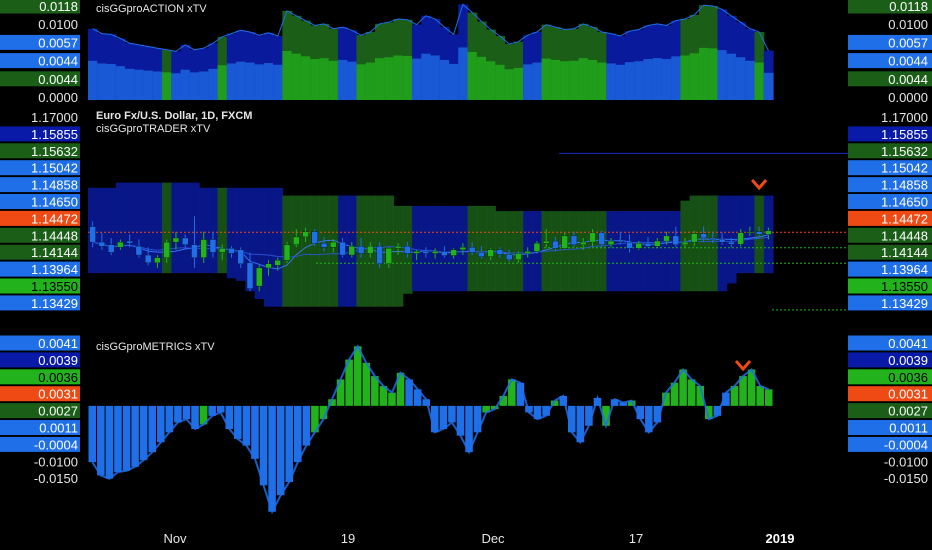 Image resolution: width=932 pixels, height=550 pixels. What do you see at coordinates (908, 377) in the screenshot?
I see `right-axis-label: 0.0036` at bounding box center [908, 377].